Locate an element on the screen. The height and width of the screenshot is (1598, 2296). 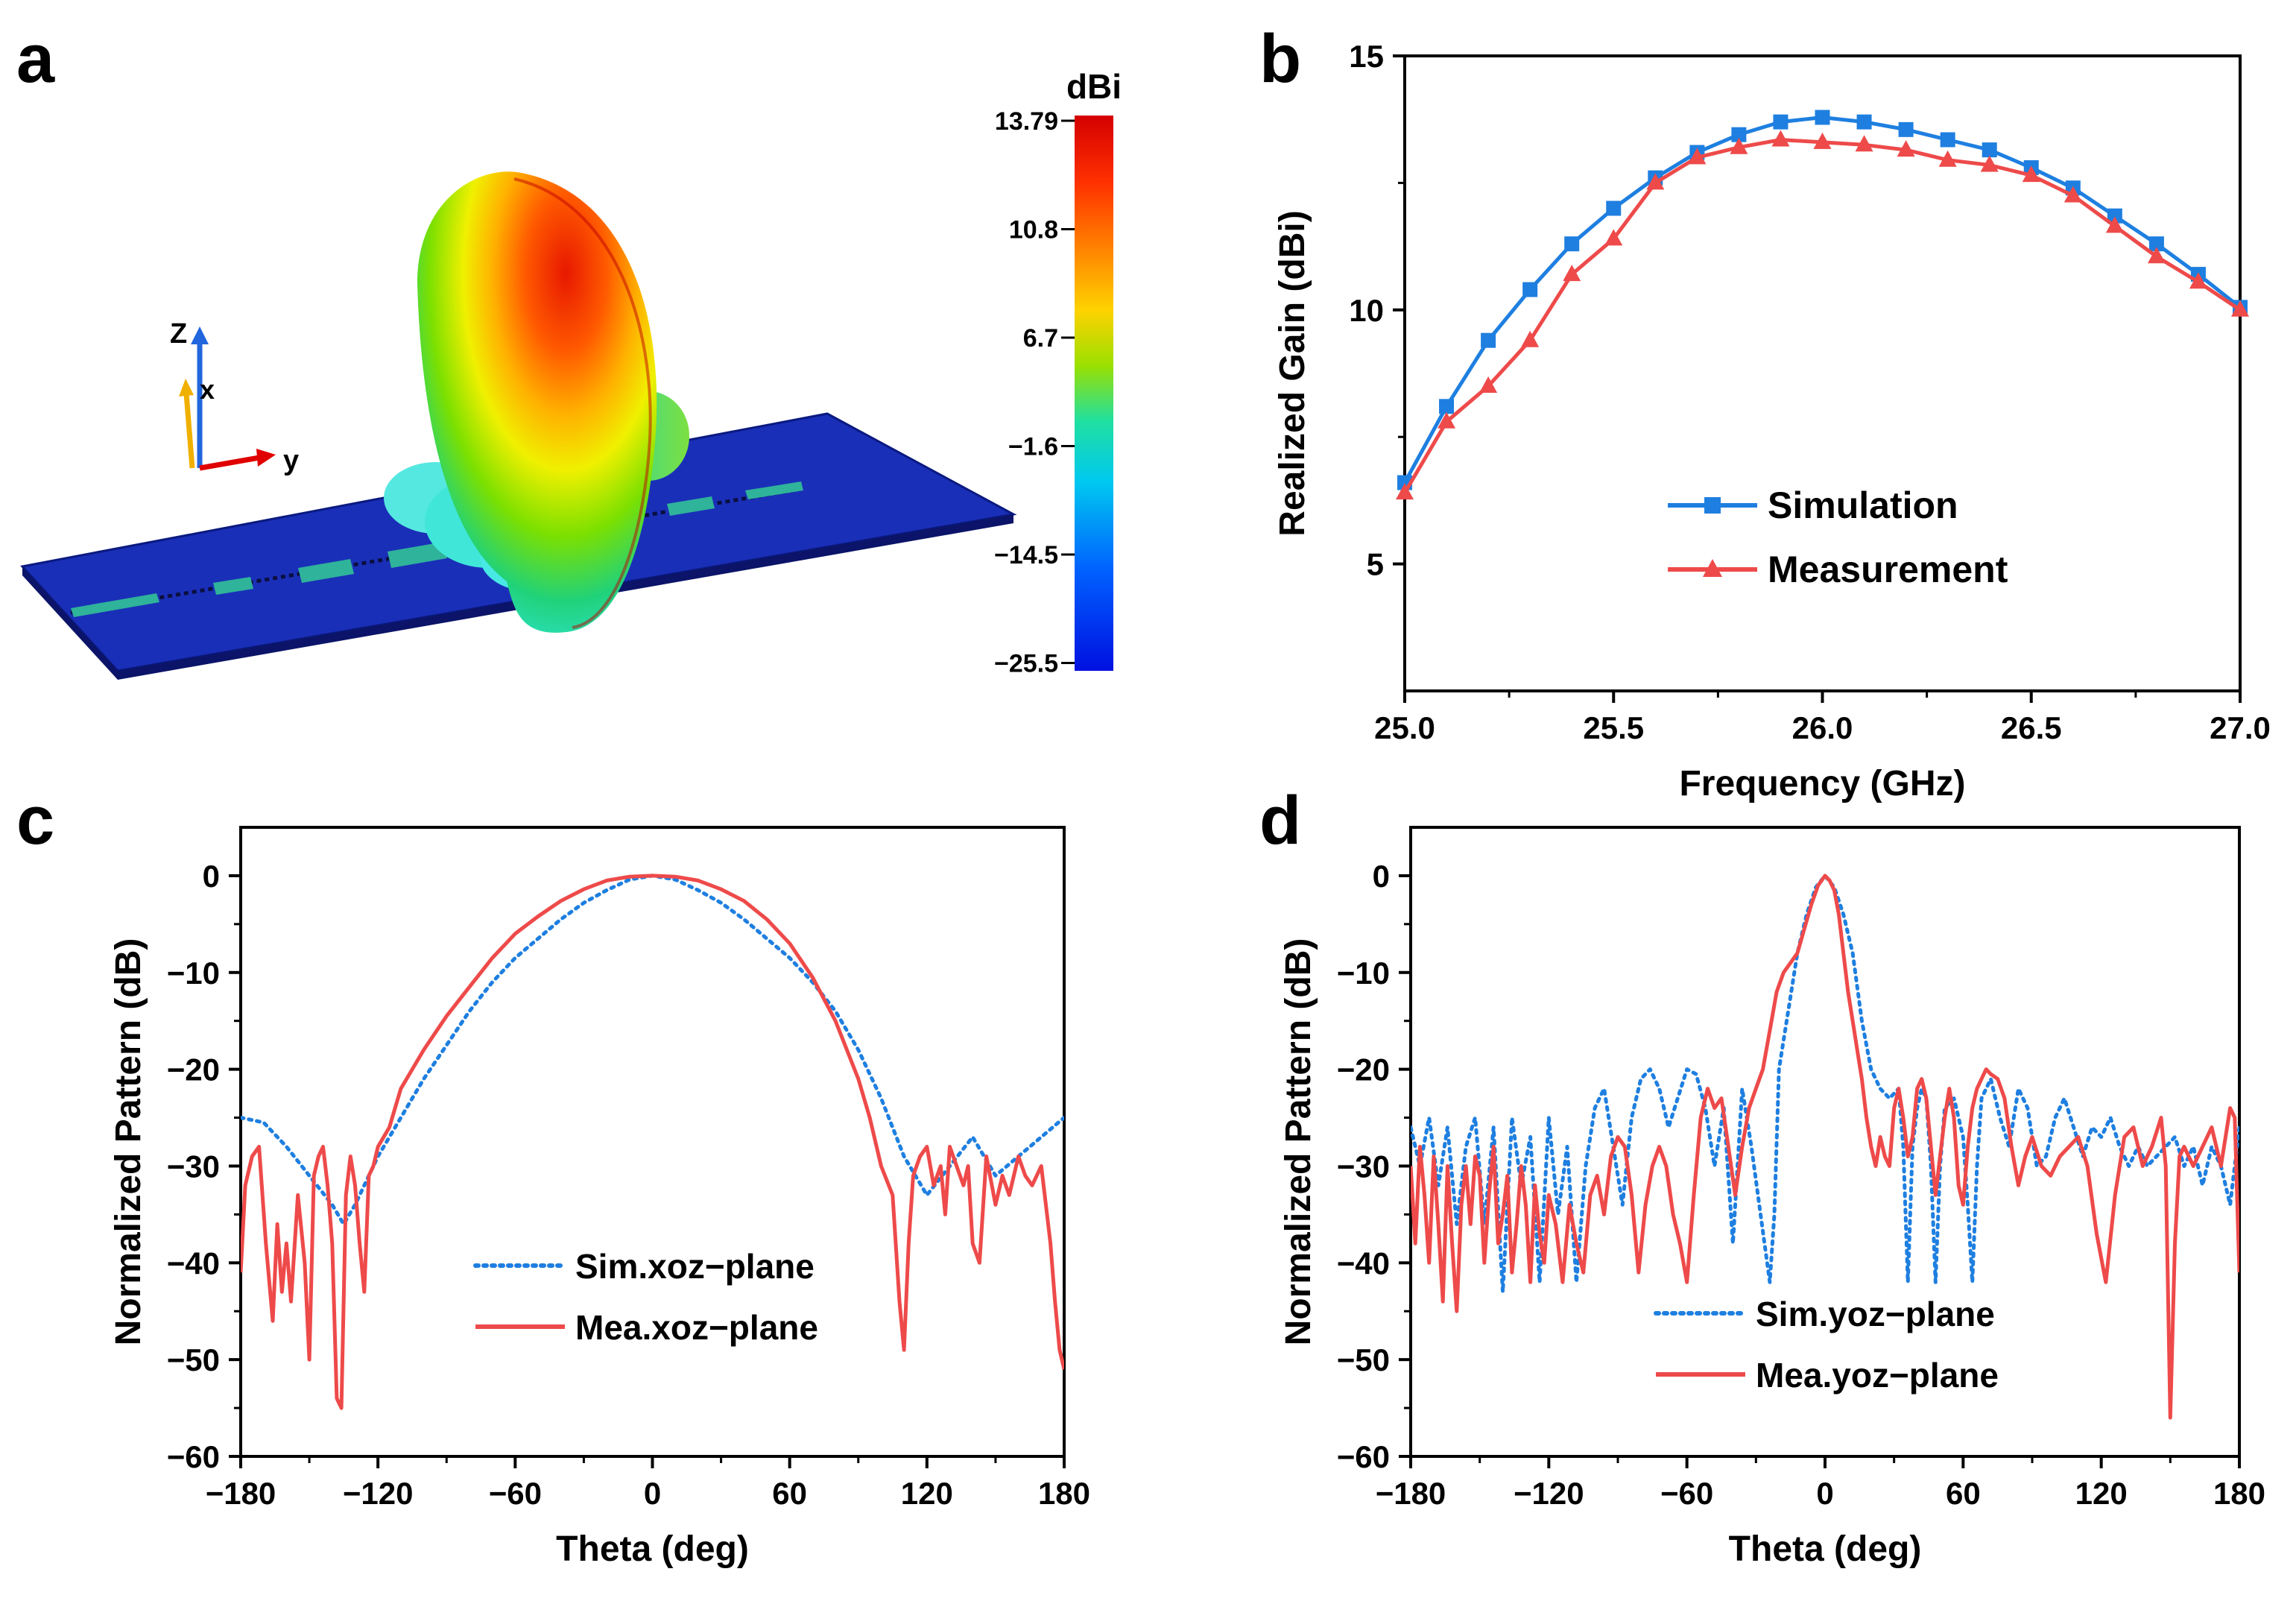
axis-x-arrow is located at coordinates (189, 431).